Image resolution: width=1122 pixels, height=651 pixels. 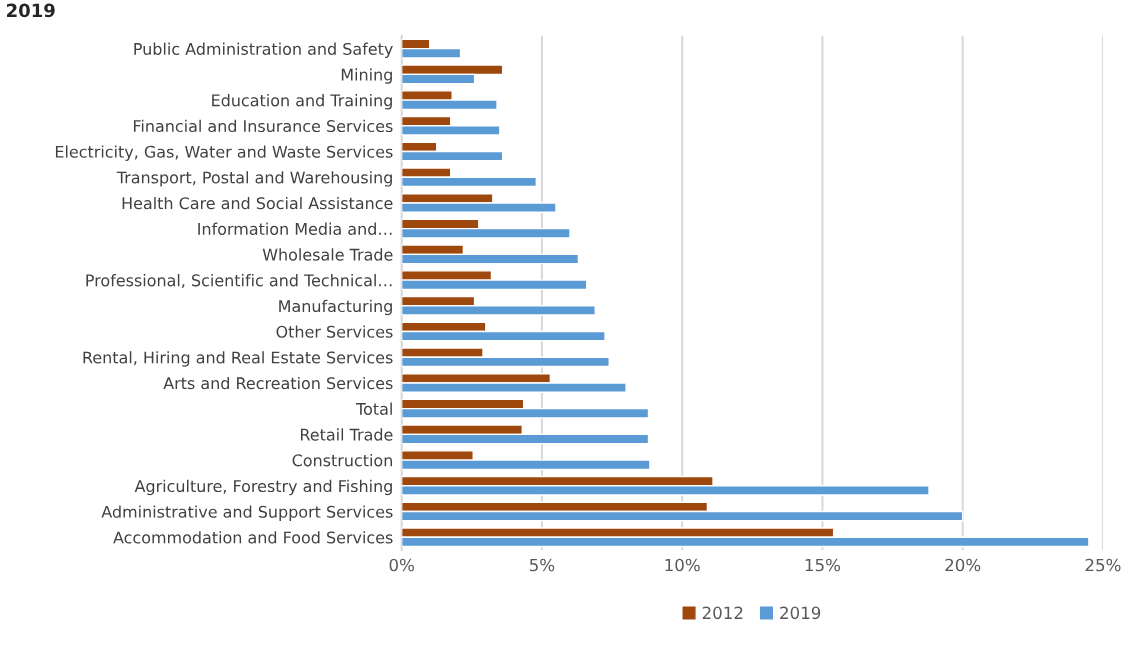 What do you see at coordinates (257, 203) in the screenshot?
I see `y-tick-label: Health Care and Social Assistance` at bounding box center [257, 203].